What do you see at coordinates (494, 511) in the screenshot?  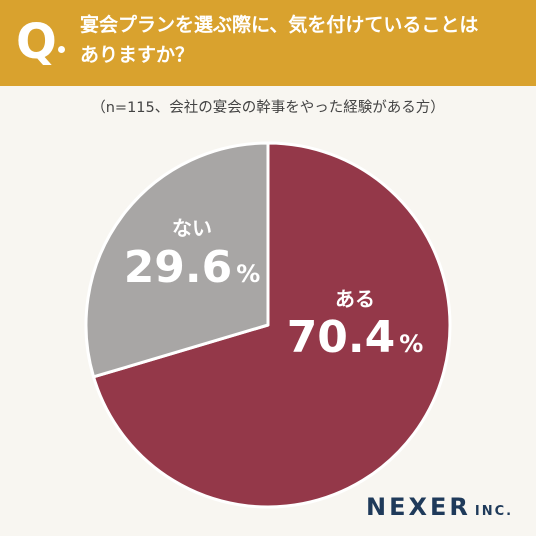 I see `logo-suffix: INC.` at bounding box center [494, 511].